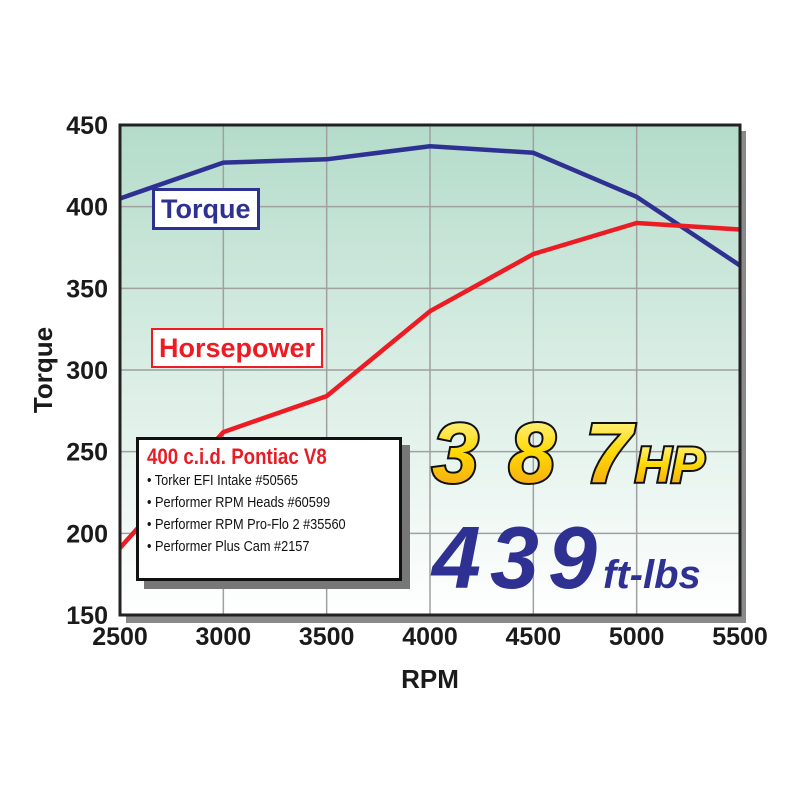 This screenshot has height=800, width=800. I want to click on info-item: • Performer Plus Cam #2157, so click(228, 546).